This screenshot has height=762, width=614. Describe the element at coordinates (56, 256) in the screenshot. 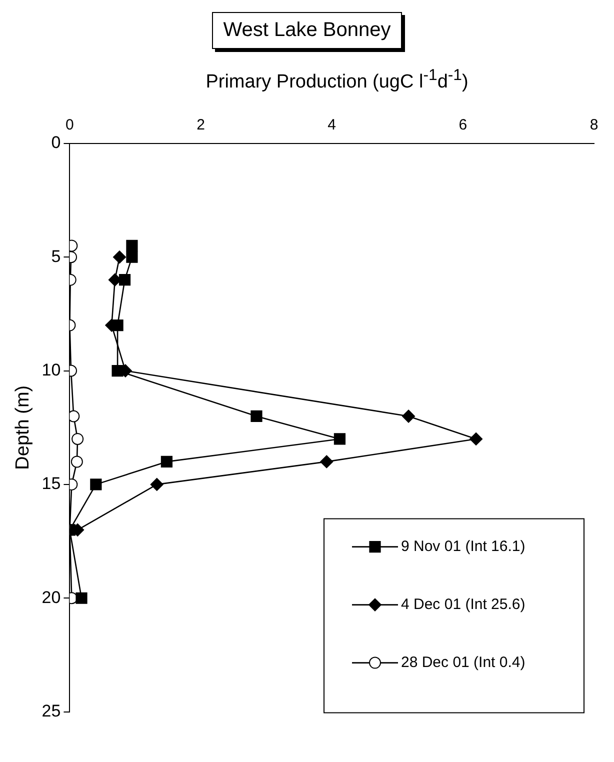

I see `y-tick-label: 5` at that location.